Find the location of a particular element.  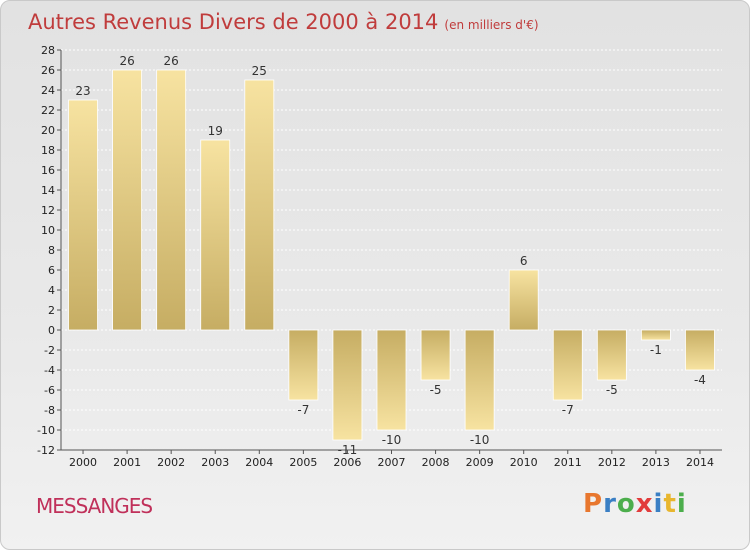

x-tick-label: 2002 is located at coordinates (171, 462).